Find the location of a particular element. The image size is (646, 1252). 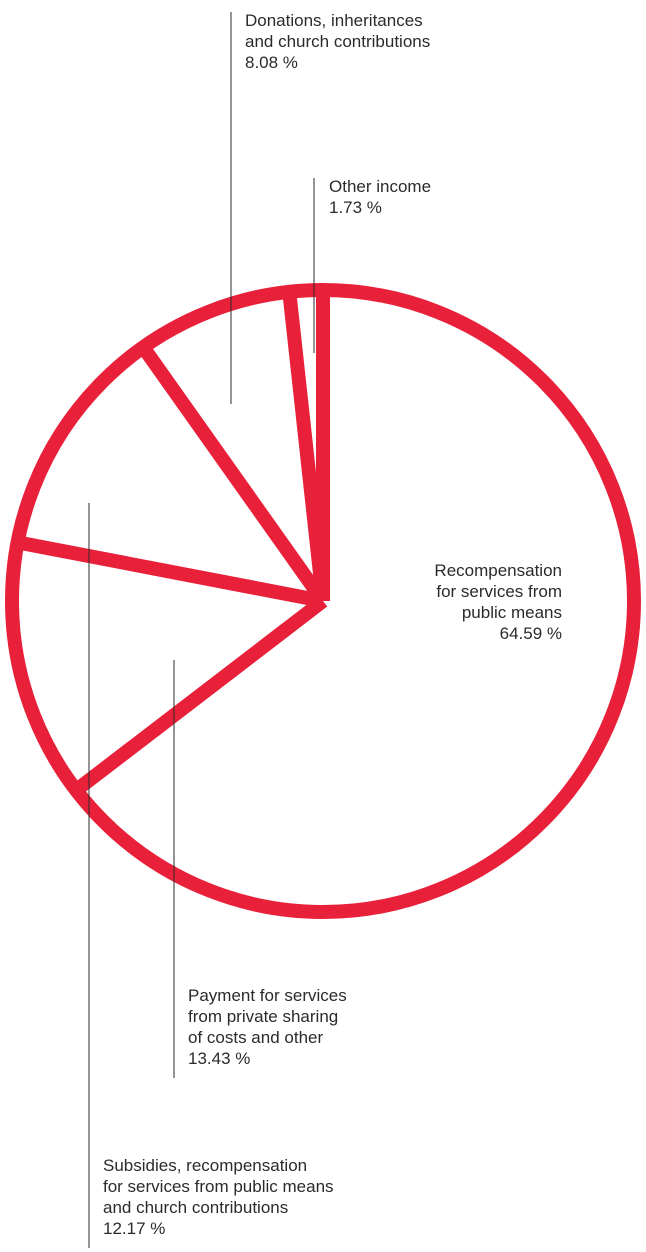

slice-label-line: from private sharing is located at coordinates (263, 1016).